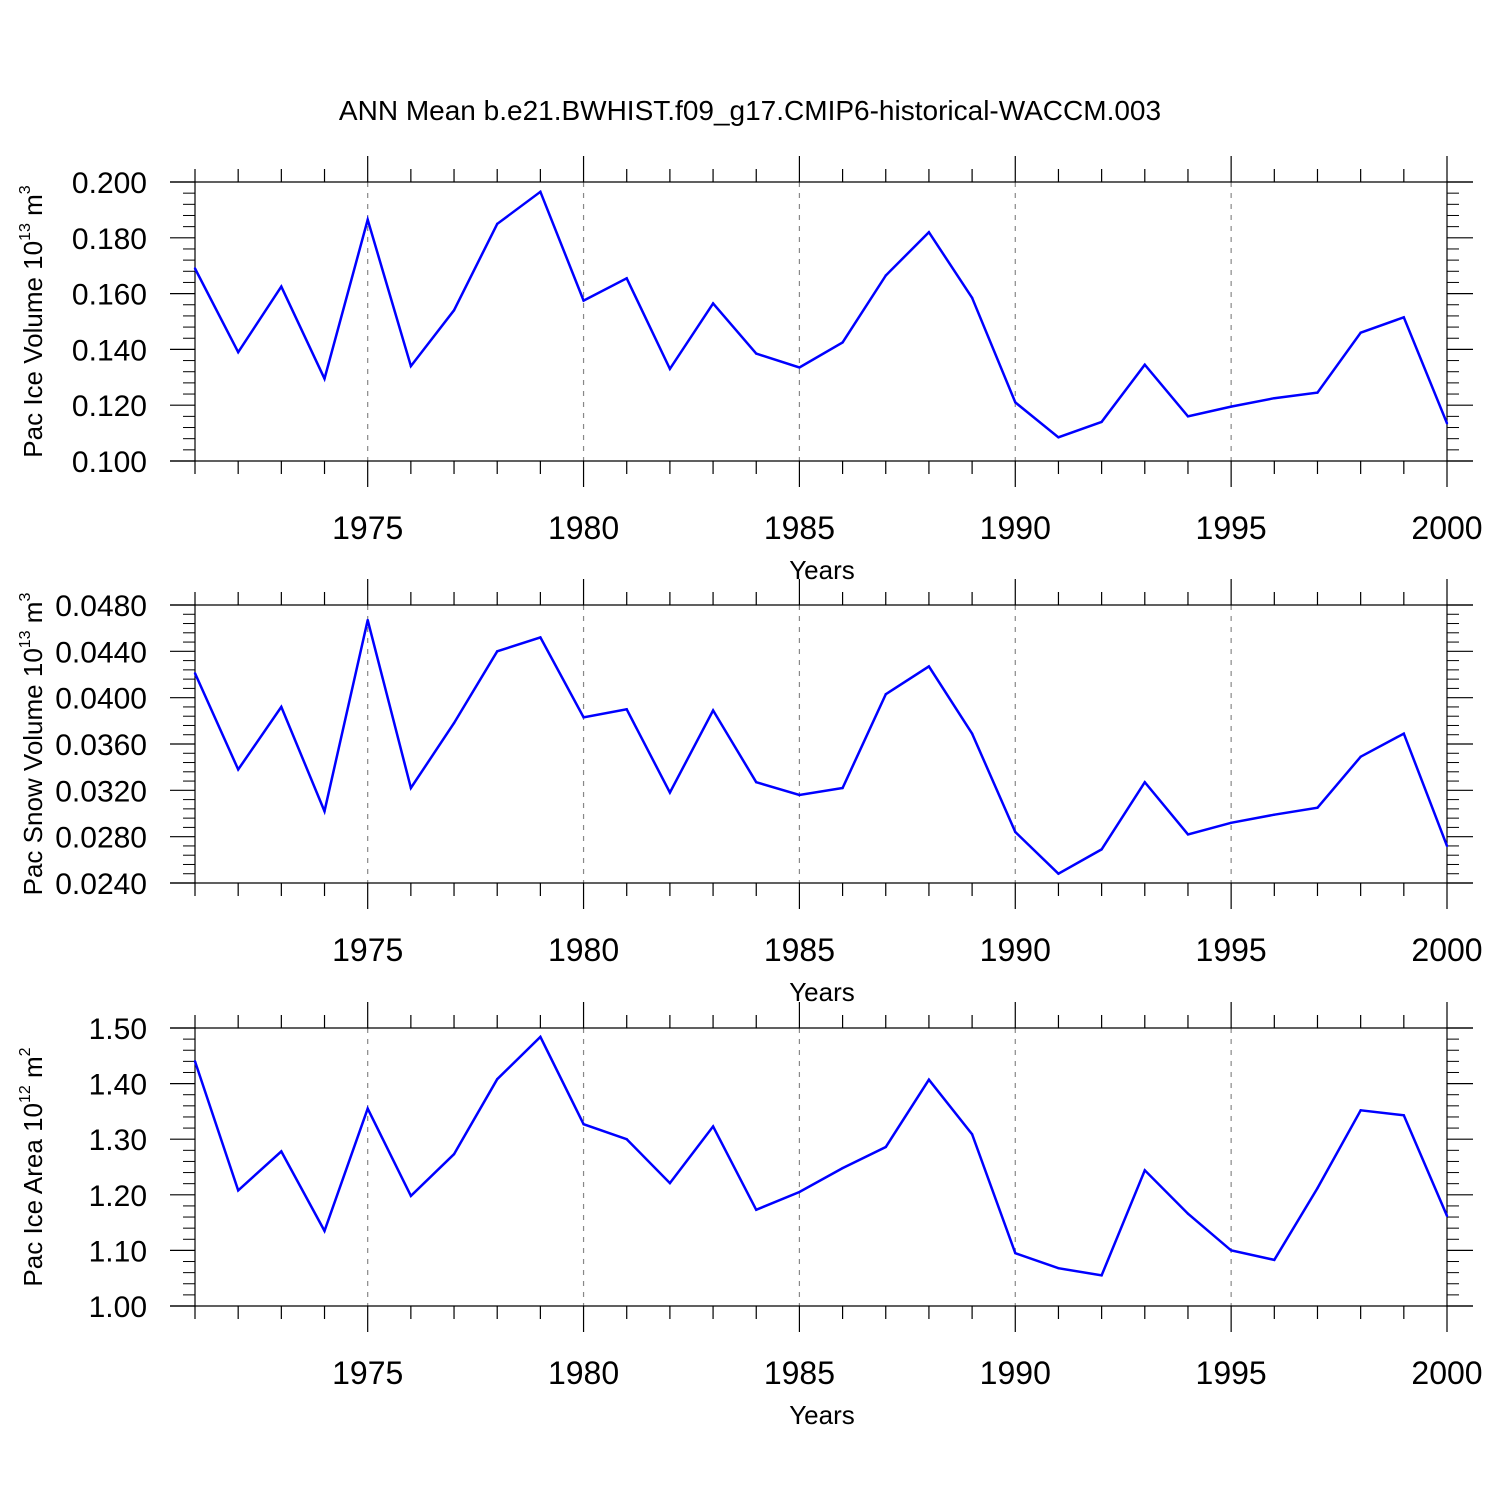 This screenshot has height=1500, width=1500. What do you see at coordinates (109, 295) in the screenshot?
I see `y-tick-label: 0.160` at bounding box center [109, 295].